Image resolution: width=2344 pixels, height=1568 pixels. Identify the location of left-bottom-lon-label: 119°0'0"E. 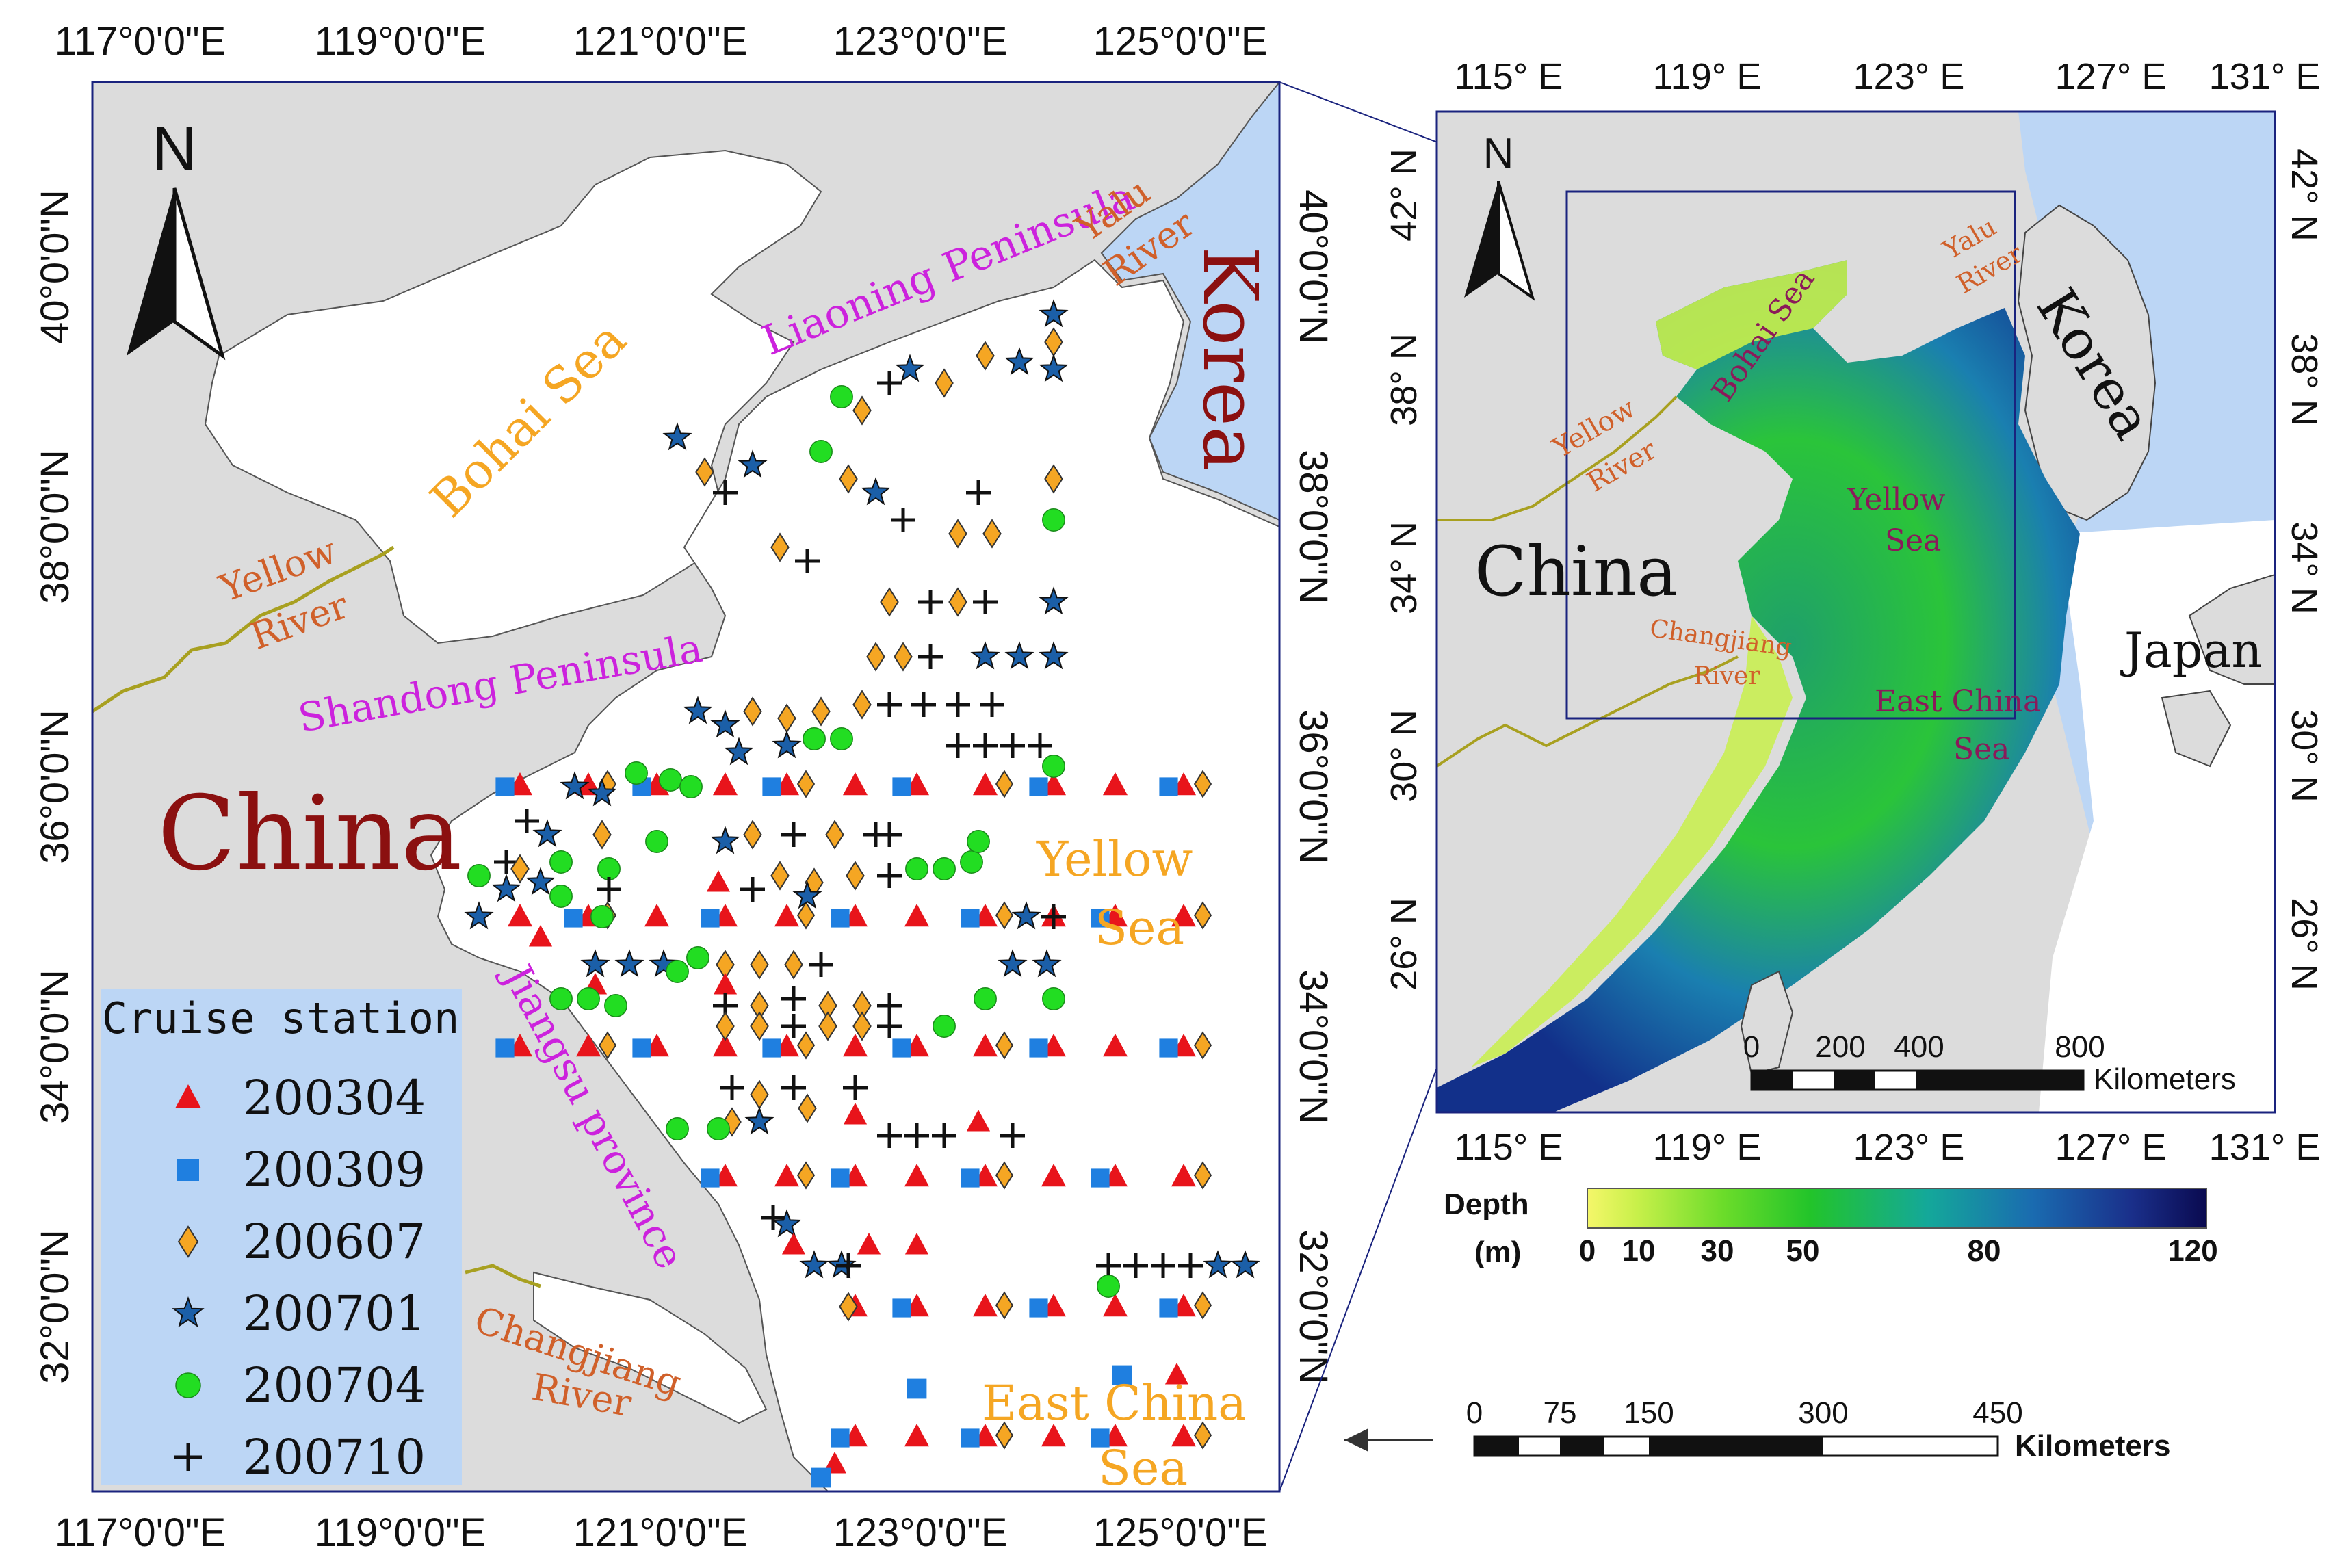
(400, 1533).